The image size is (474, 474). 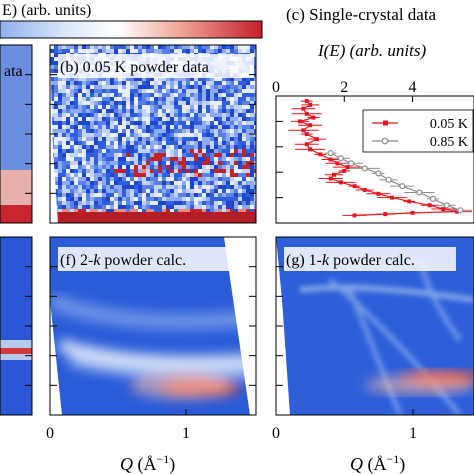 What do you see at coordinates (134, 67) in the screenshot?
I see `panel-b-title: (b) 0.05 K powder data` at bounding box center [134, 67].